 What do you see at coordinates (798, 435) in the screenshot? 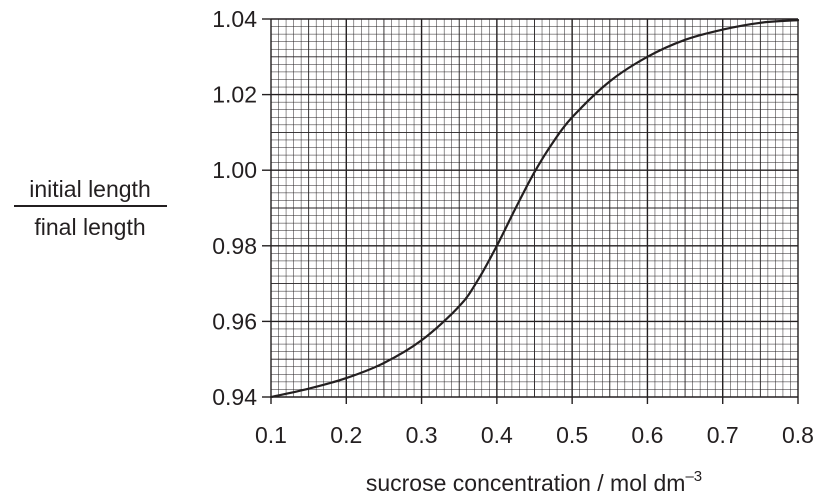
I see `x-tick-label: 0.8` at bounding box center [798, 435].